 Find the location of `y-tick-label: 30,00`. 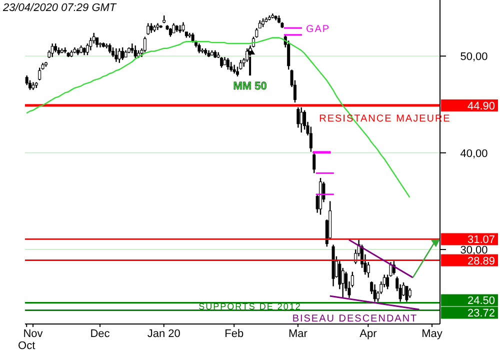

y-tick-label: 30,00 is located at coordinates (474, 250).